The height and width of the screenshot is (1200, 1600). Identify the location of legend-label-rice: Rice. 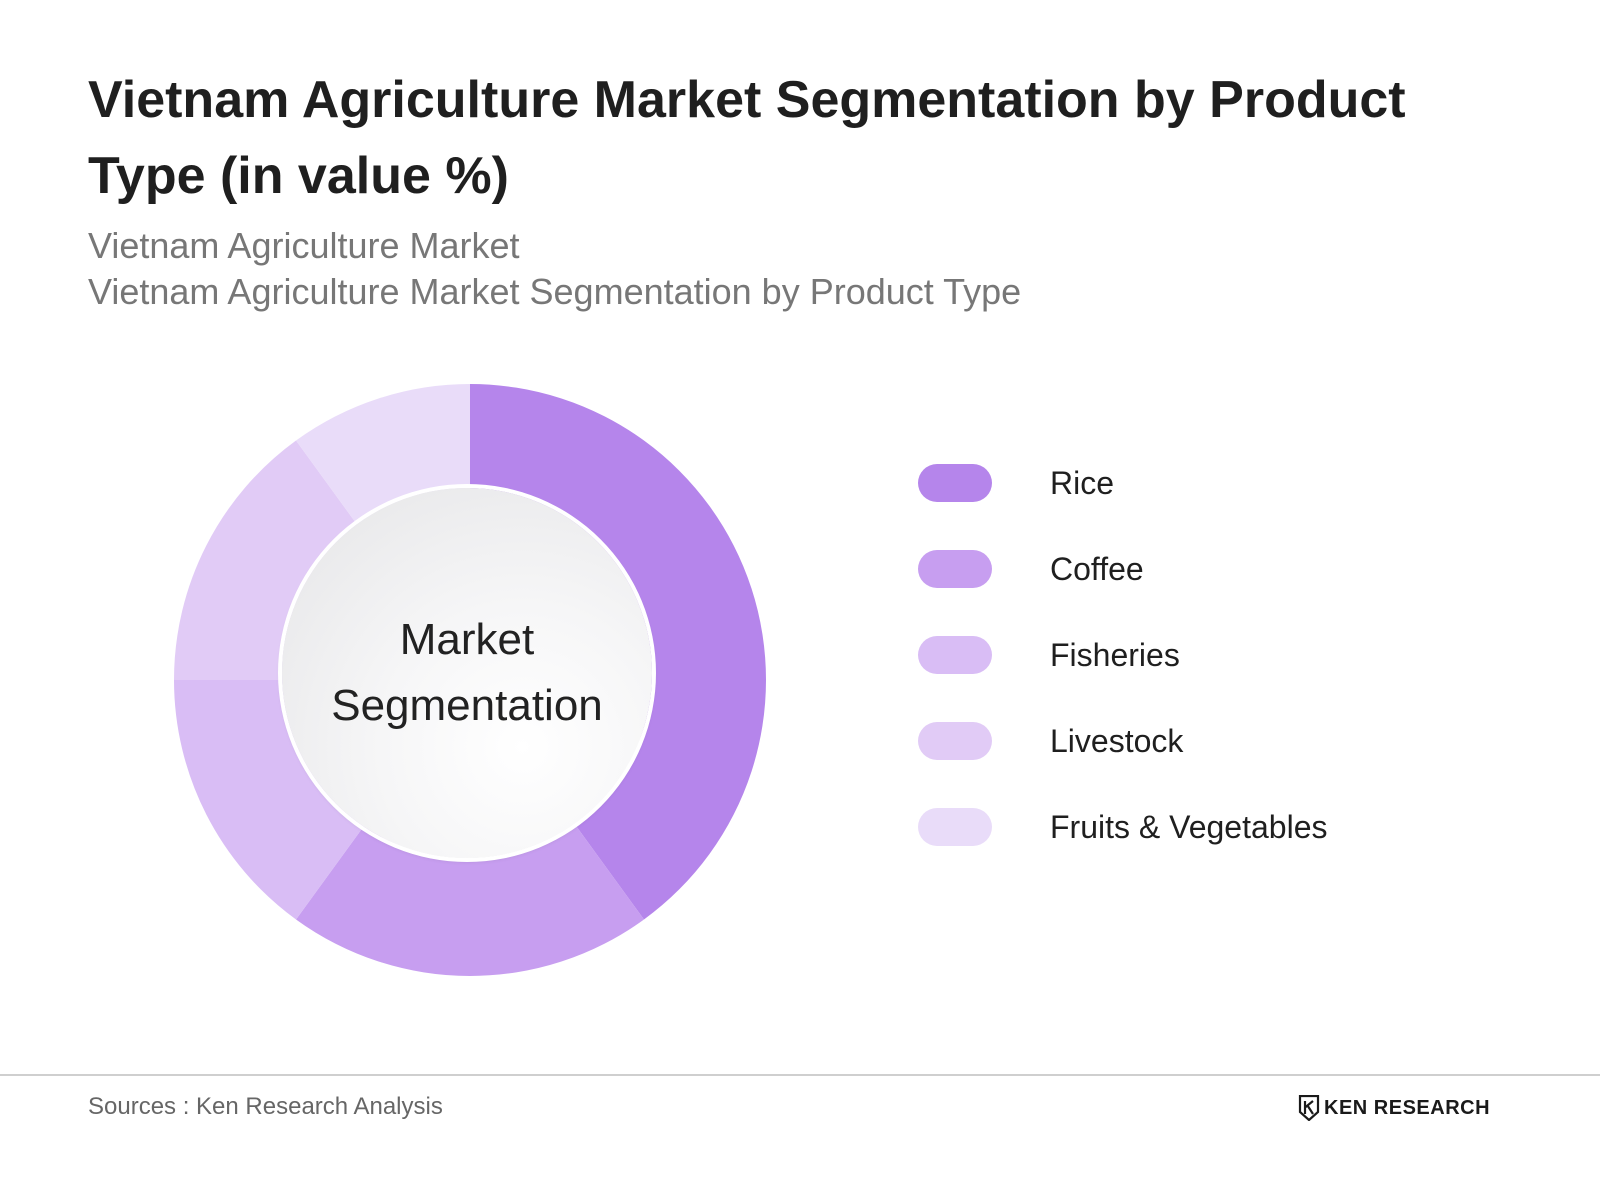
(1082, 482).